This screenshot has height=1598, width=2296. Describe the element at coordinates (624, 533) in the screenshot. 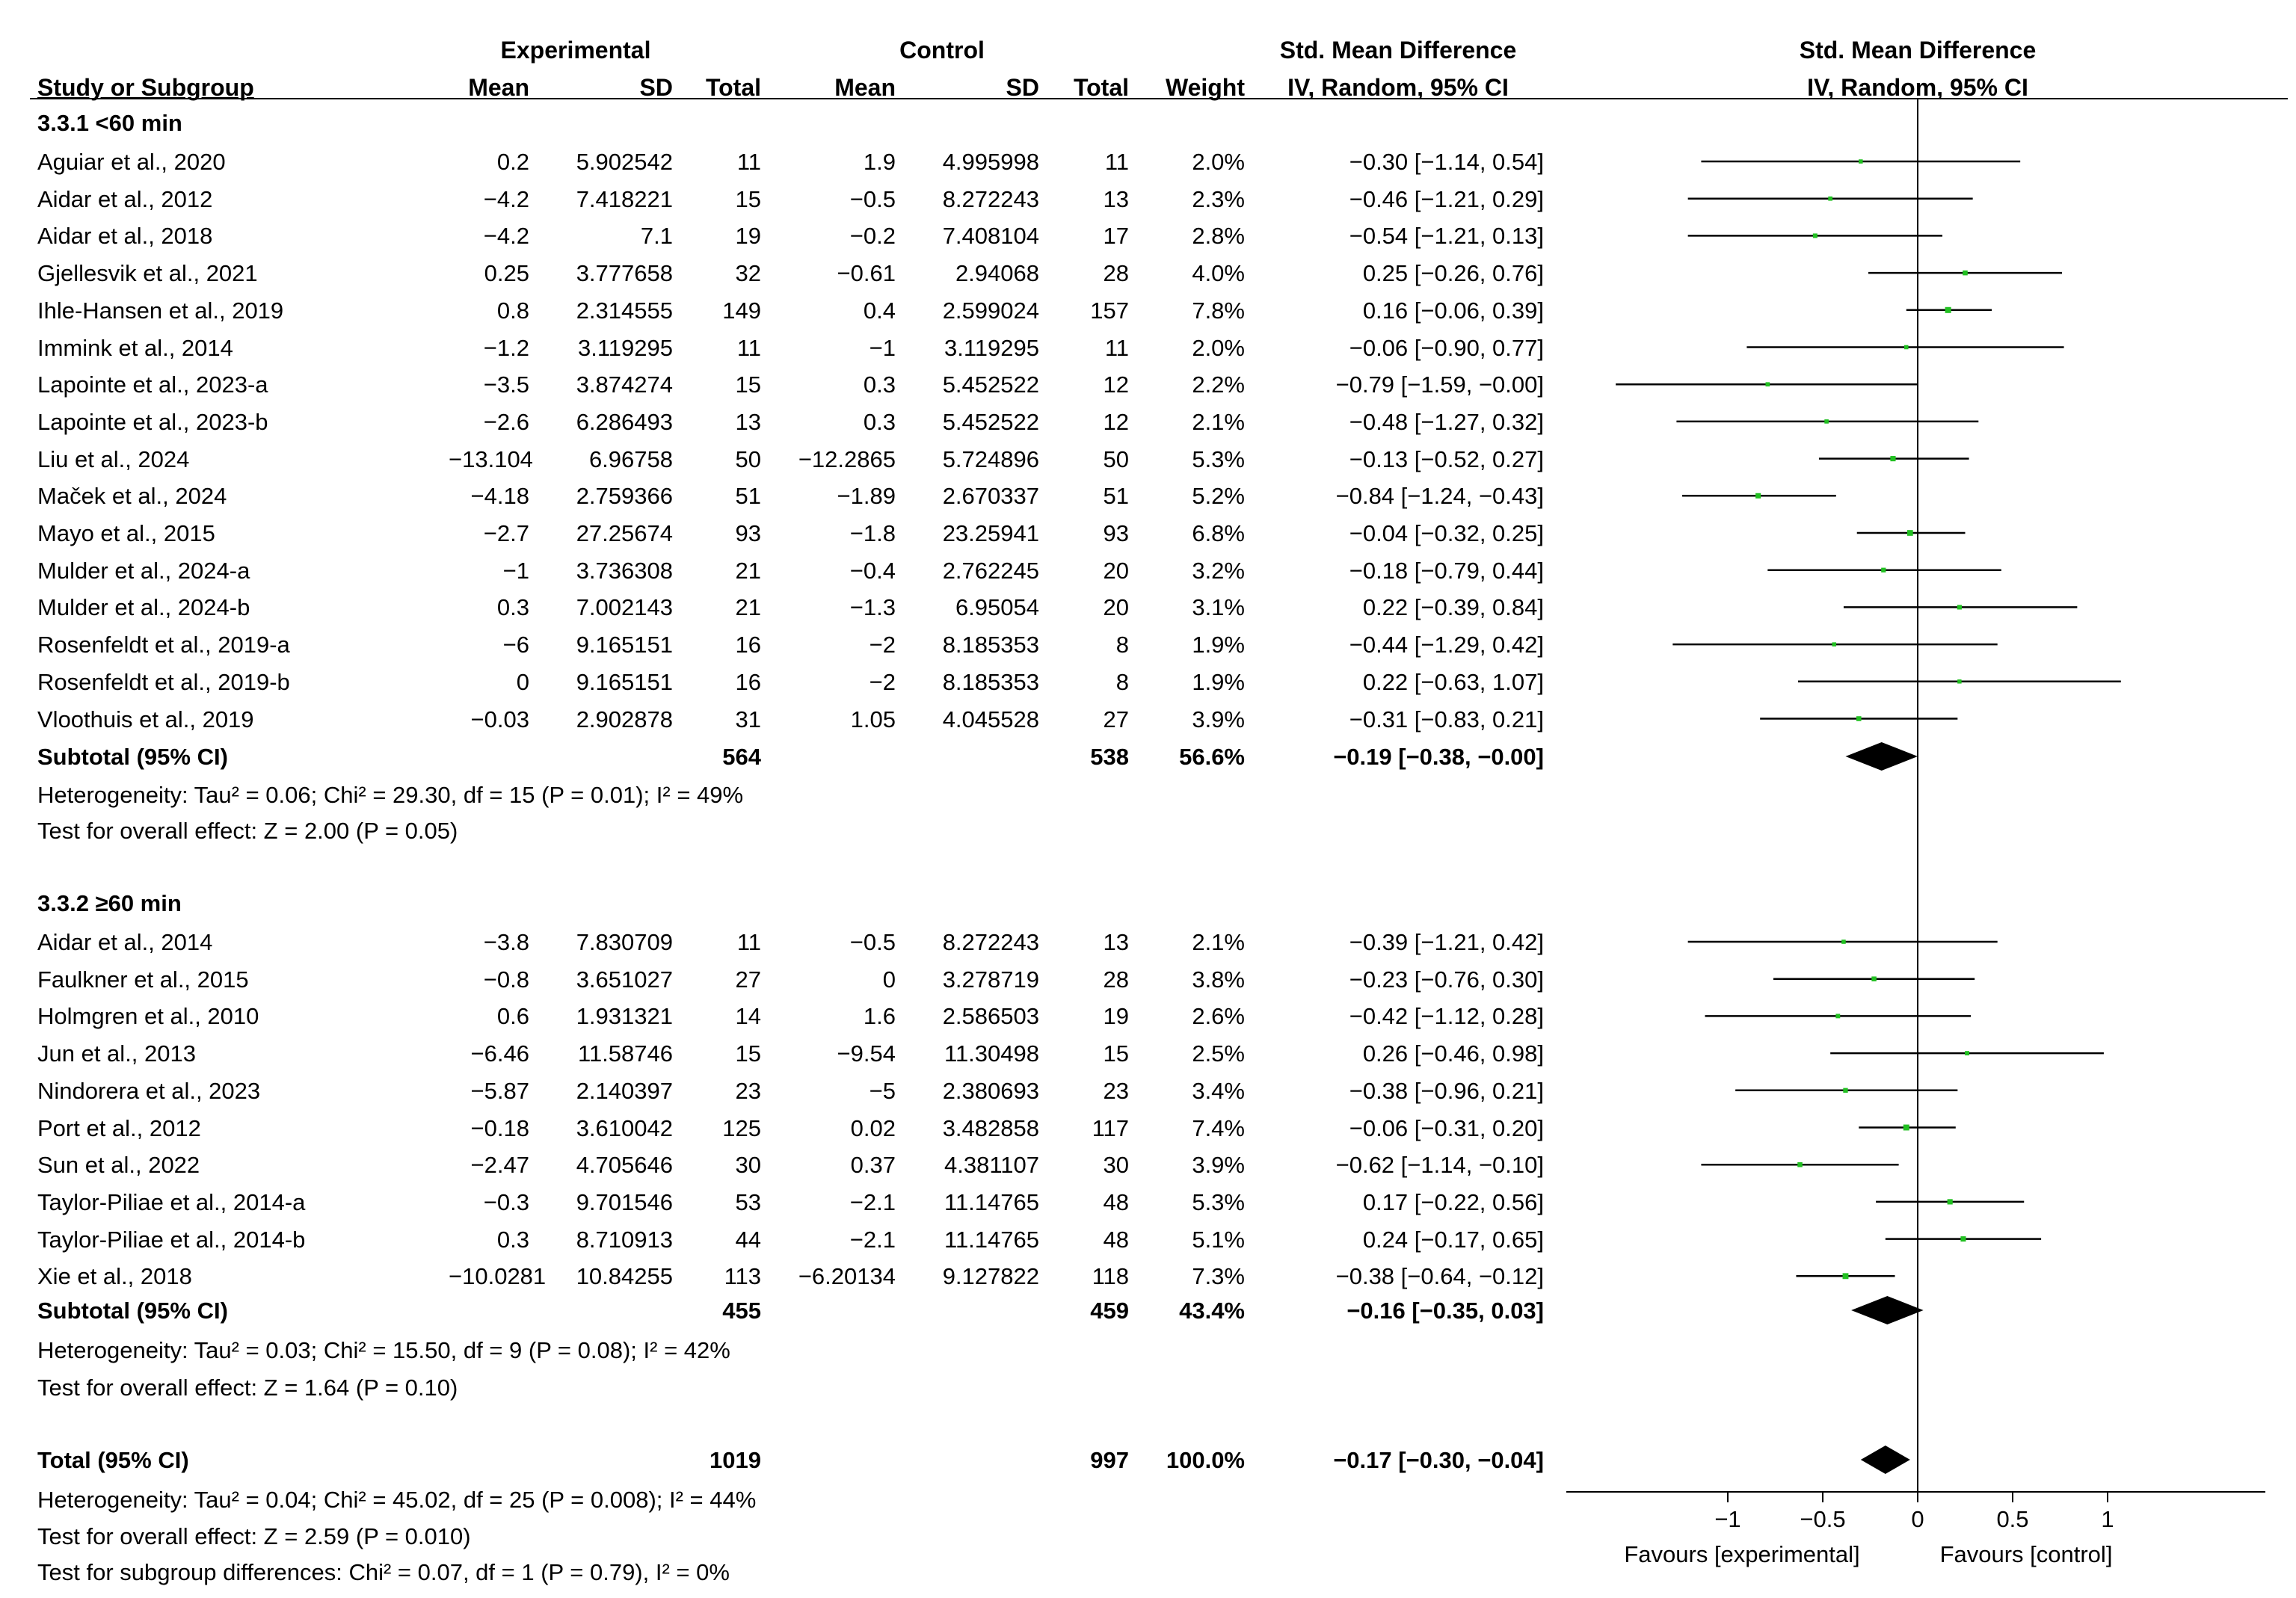

I see `exp-sd: 27.25674` at that location.